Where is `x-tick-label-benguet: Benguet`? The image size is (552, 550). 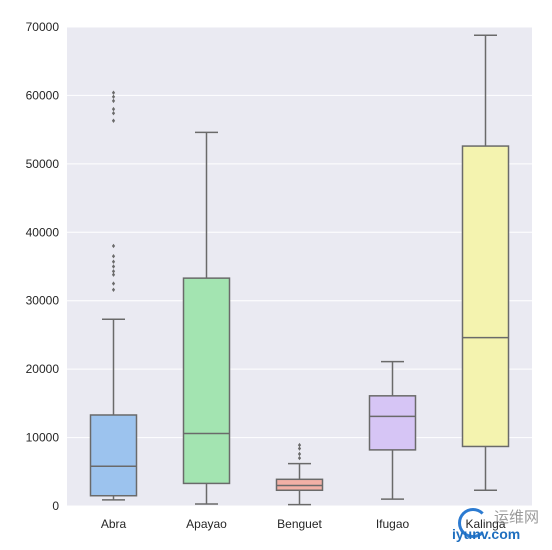
x-tick-label-benguet: Benguet is located at coordinates (299, 524).